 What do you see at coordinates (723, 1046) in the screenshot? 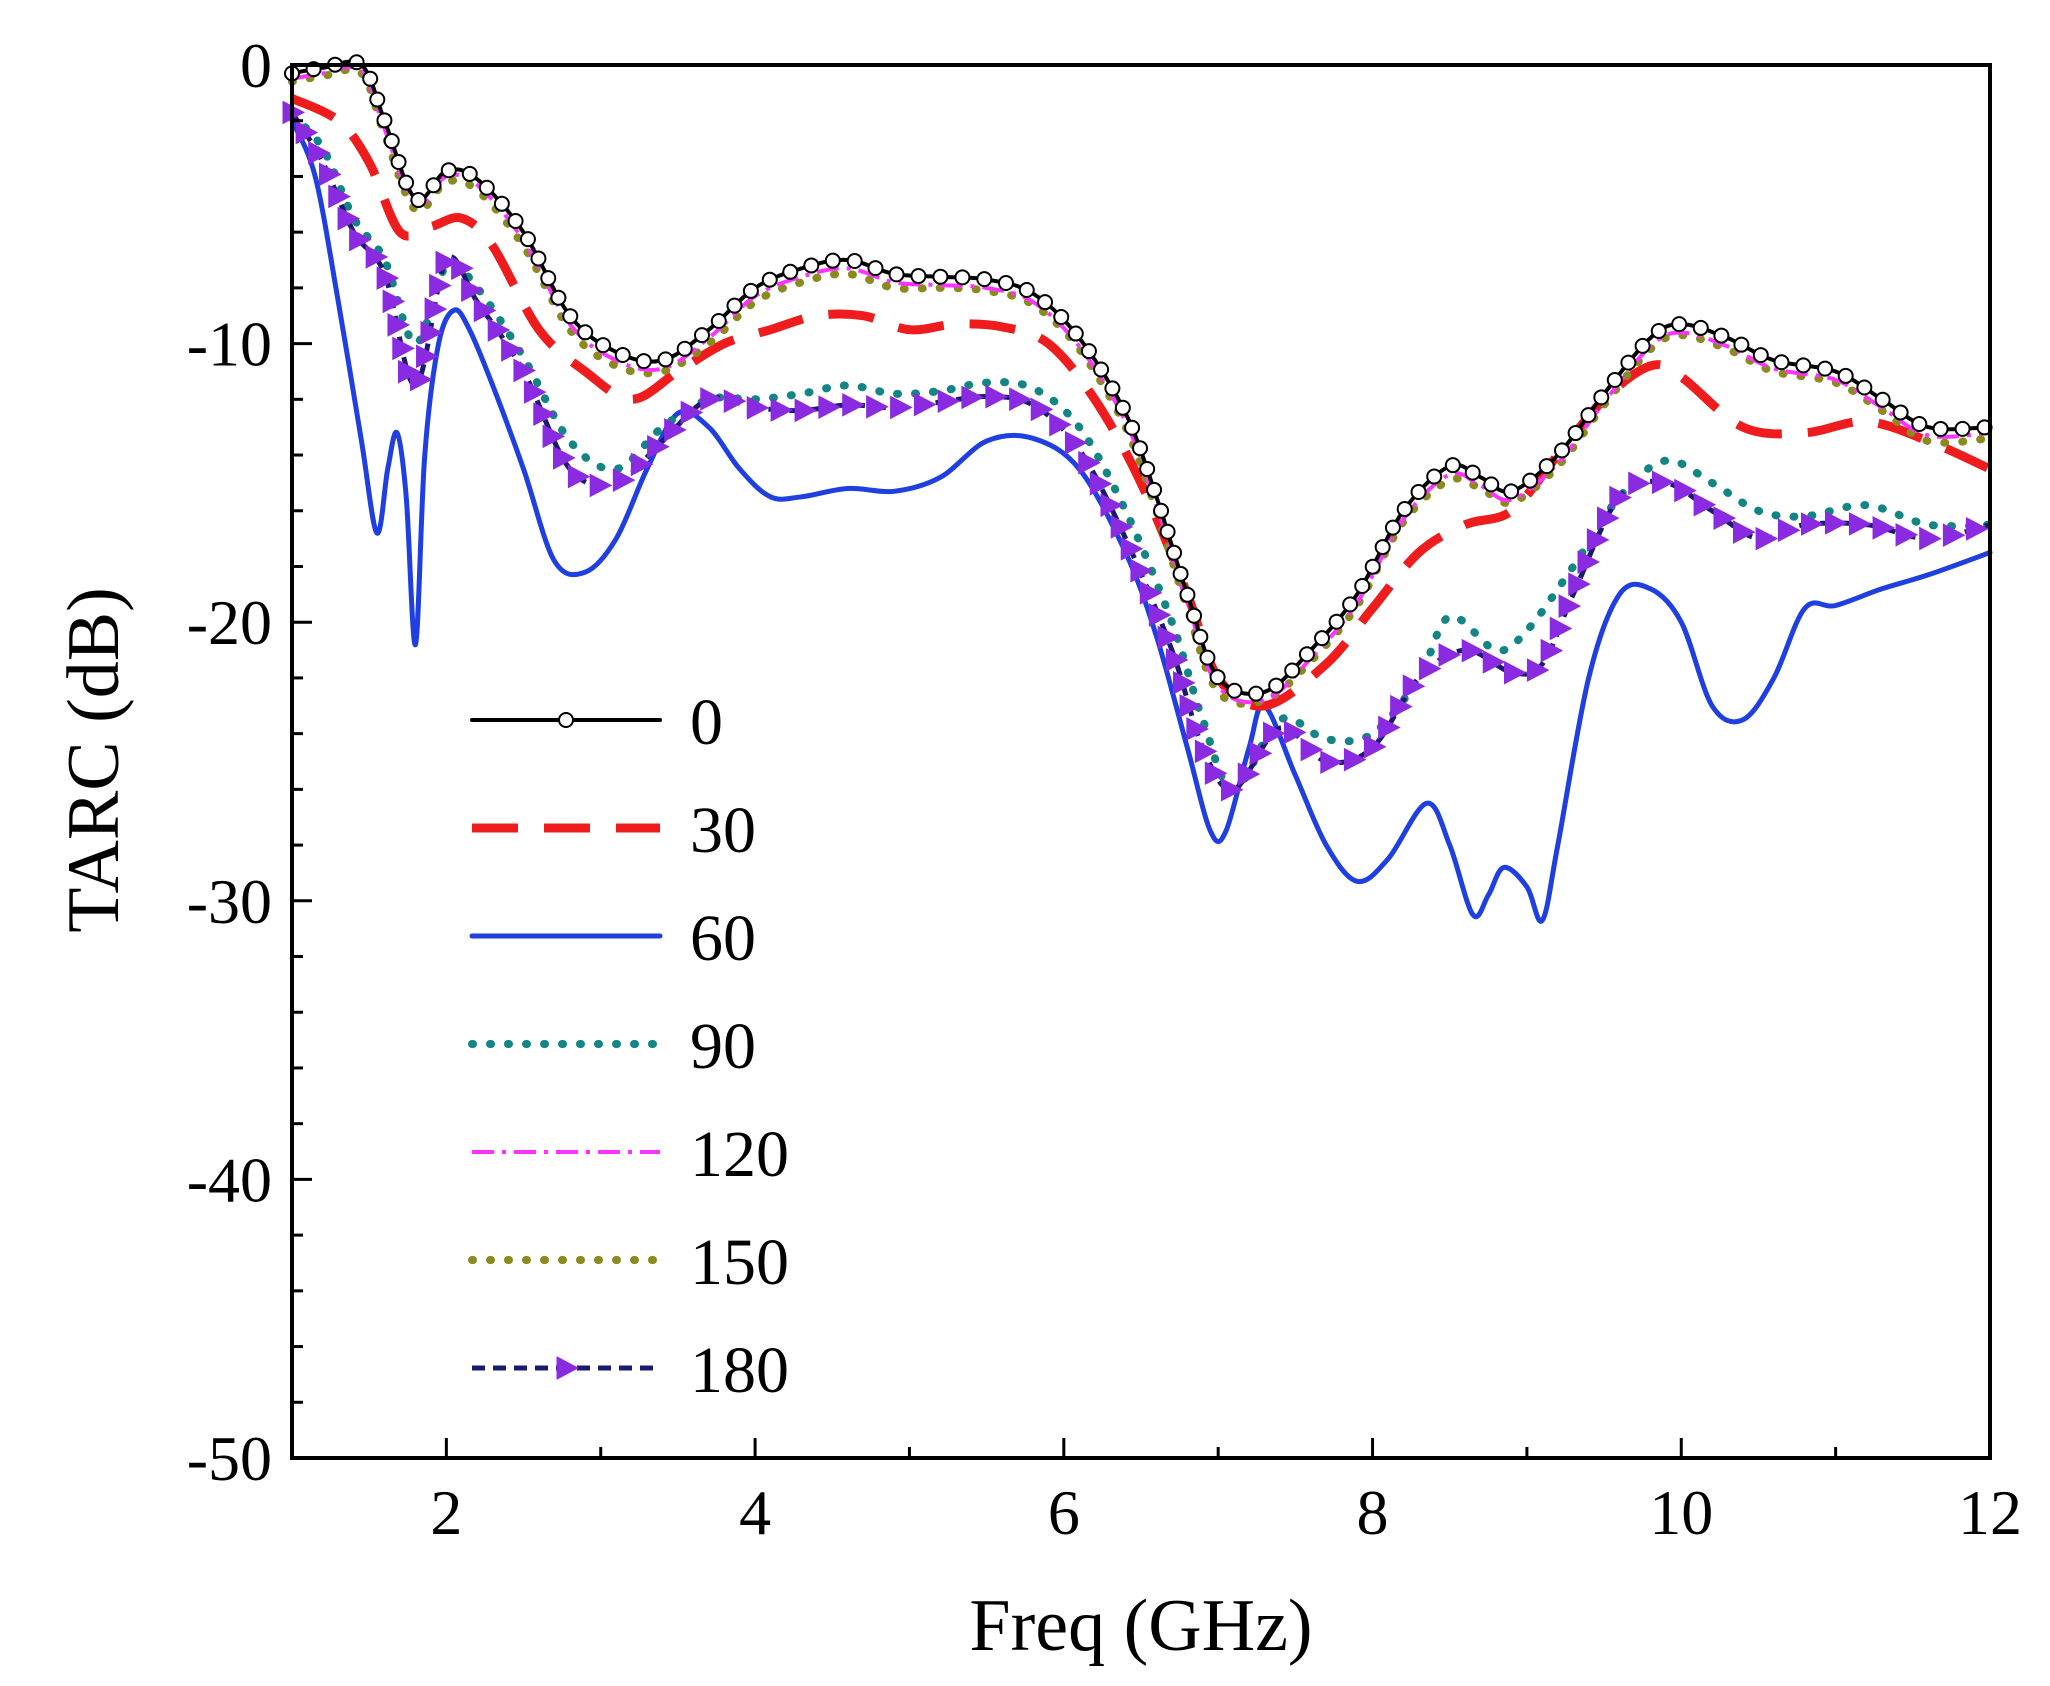
I see `legend-label: 90` at bounding box center [723, 1046].